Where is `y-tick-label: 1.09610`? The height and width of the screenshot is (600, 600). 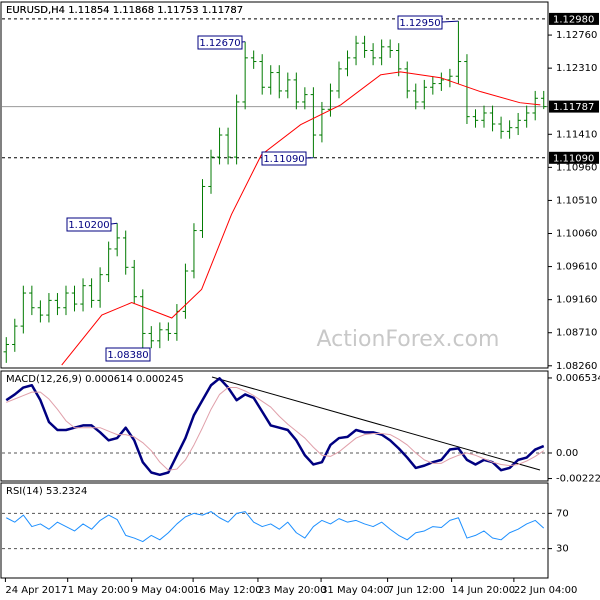 y-tick-label: 1.09610 is located at coordinates (576, 267).